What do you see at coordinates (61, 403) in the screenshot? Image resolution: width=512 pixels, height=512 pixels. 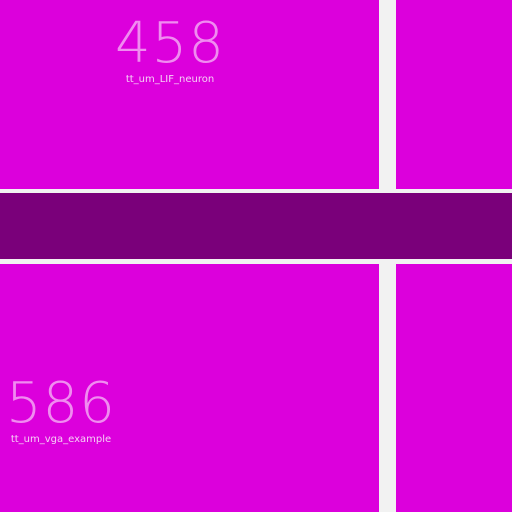 I see `tile-number: 586` at bounding box center [61, 403].